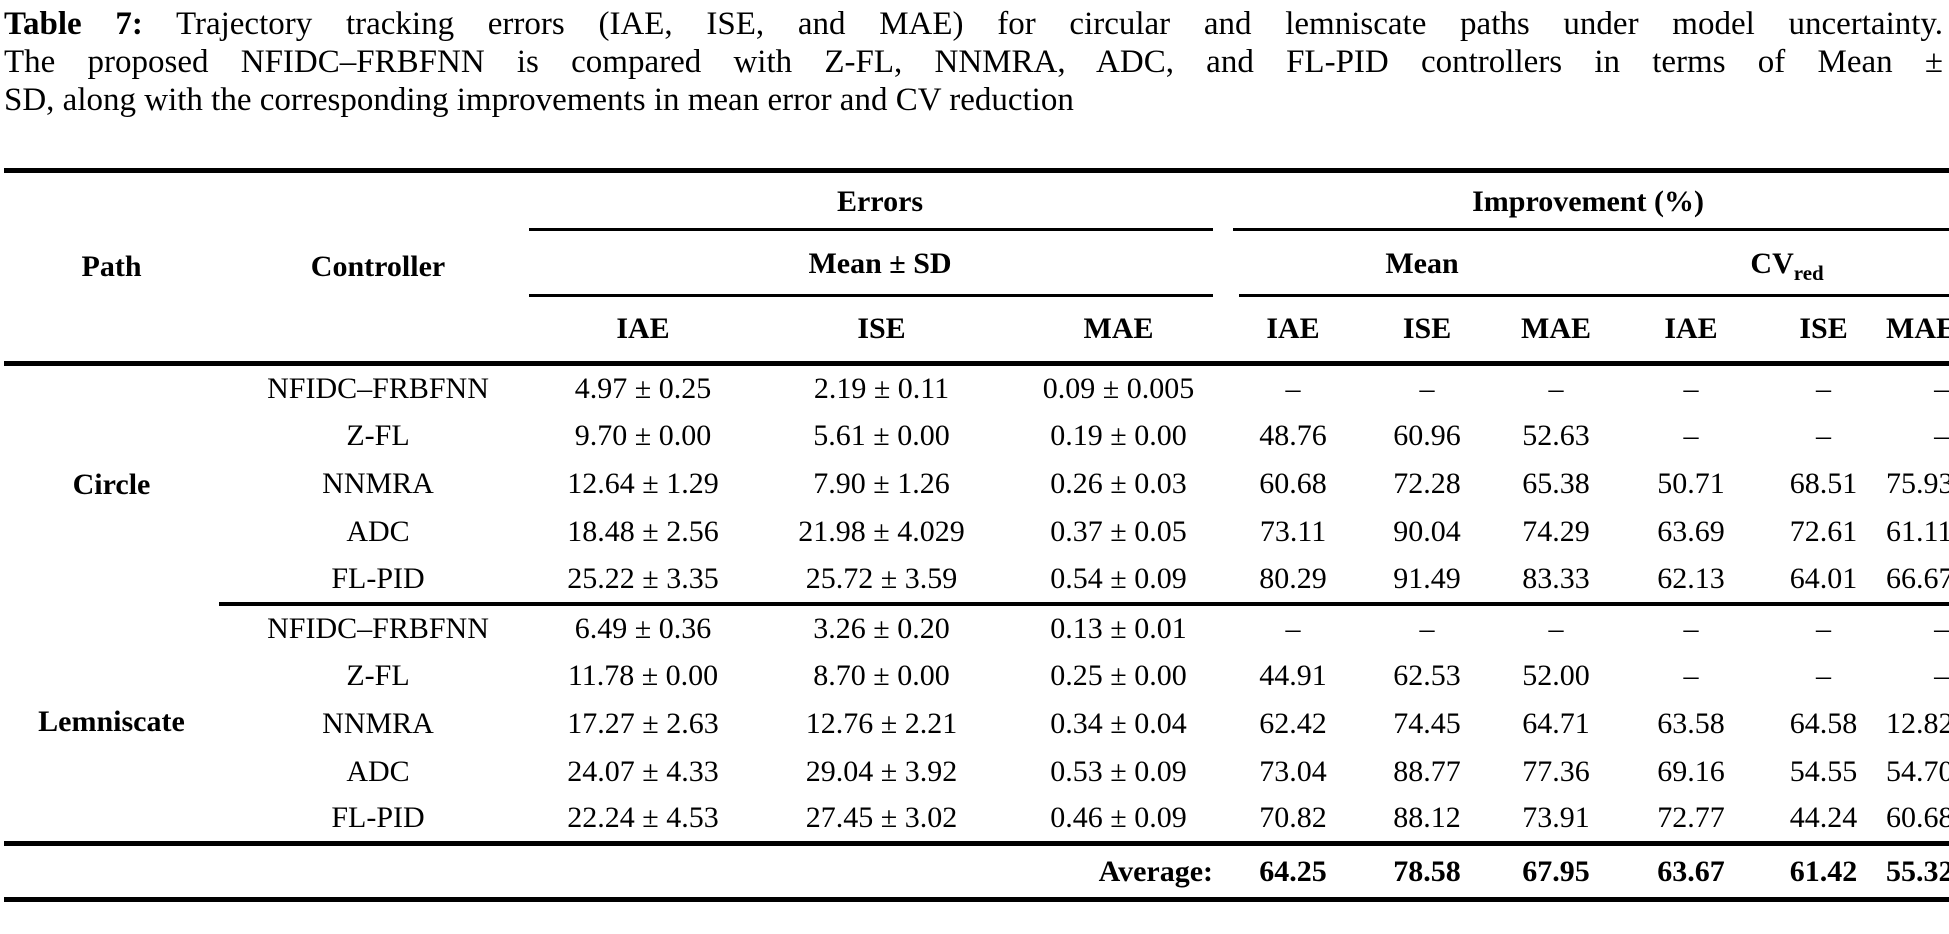 Image resolution: width=1949 pixels, height=934 pixels. I want to click on error-ise-cell: 21.98 ± 4.029, so click(881, 531).